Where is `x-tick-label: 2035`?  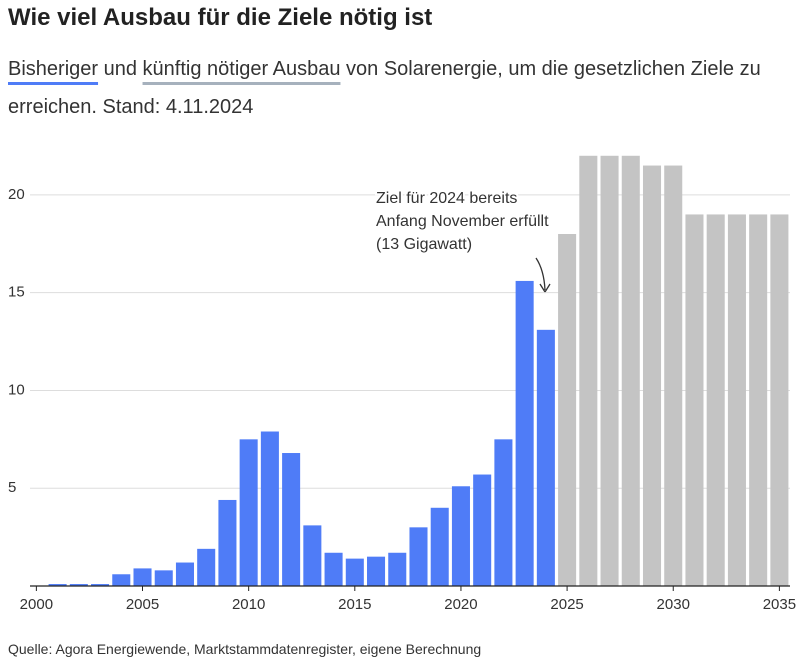
x-tick-label: 2035 is located at coordinates (779, 604).